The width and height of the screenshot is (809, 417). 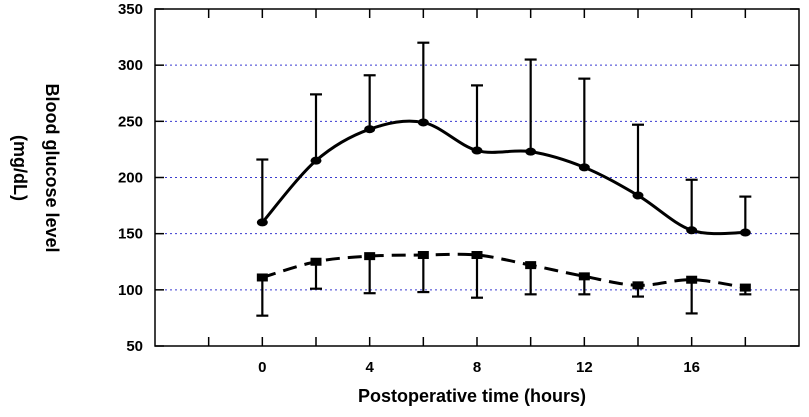 What do you see at coordinates (691, 367) in the screenshot?
I see `x-tick-label: 16` at bounding box center [691, 367].